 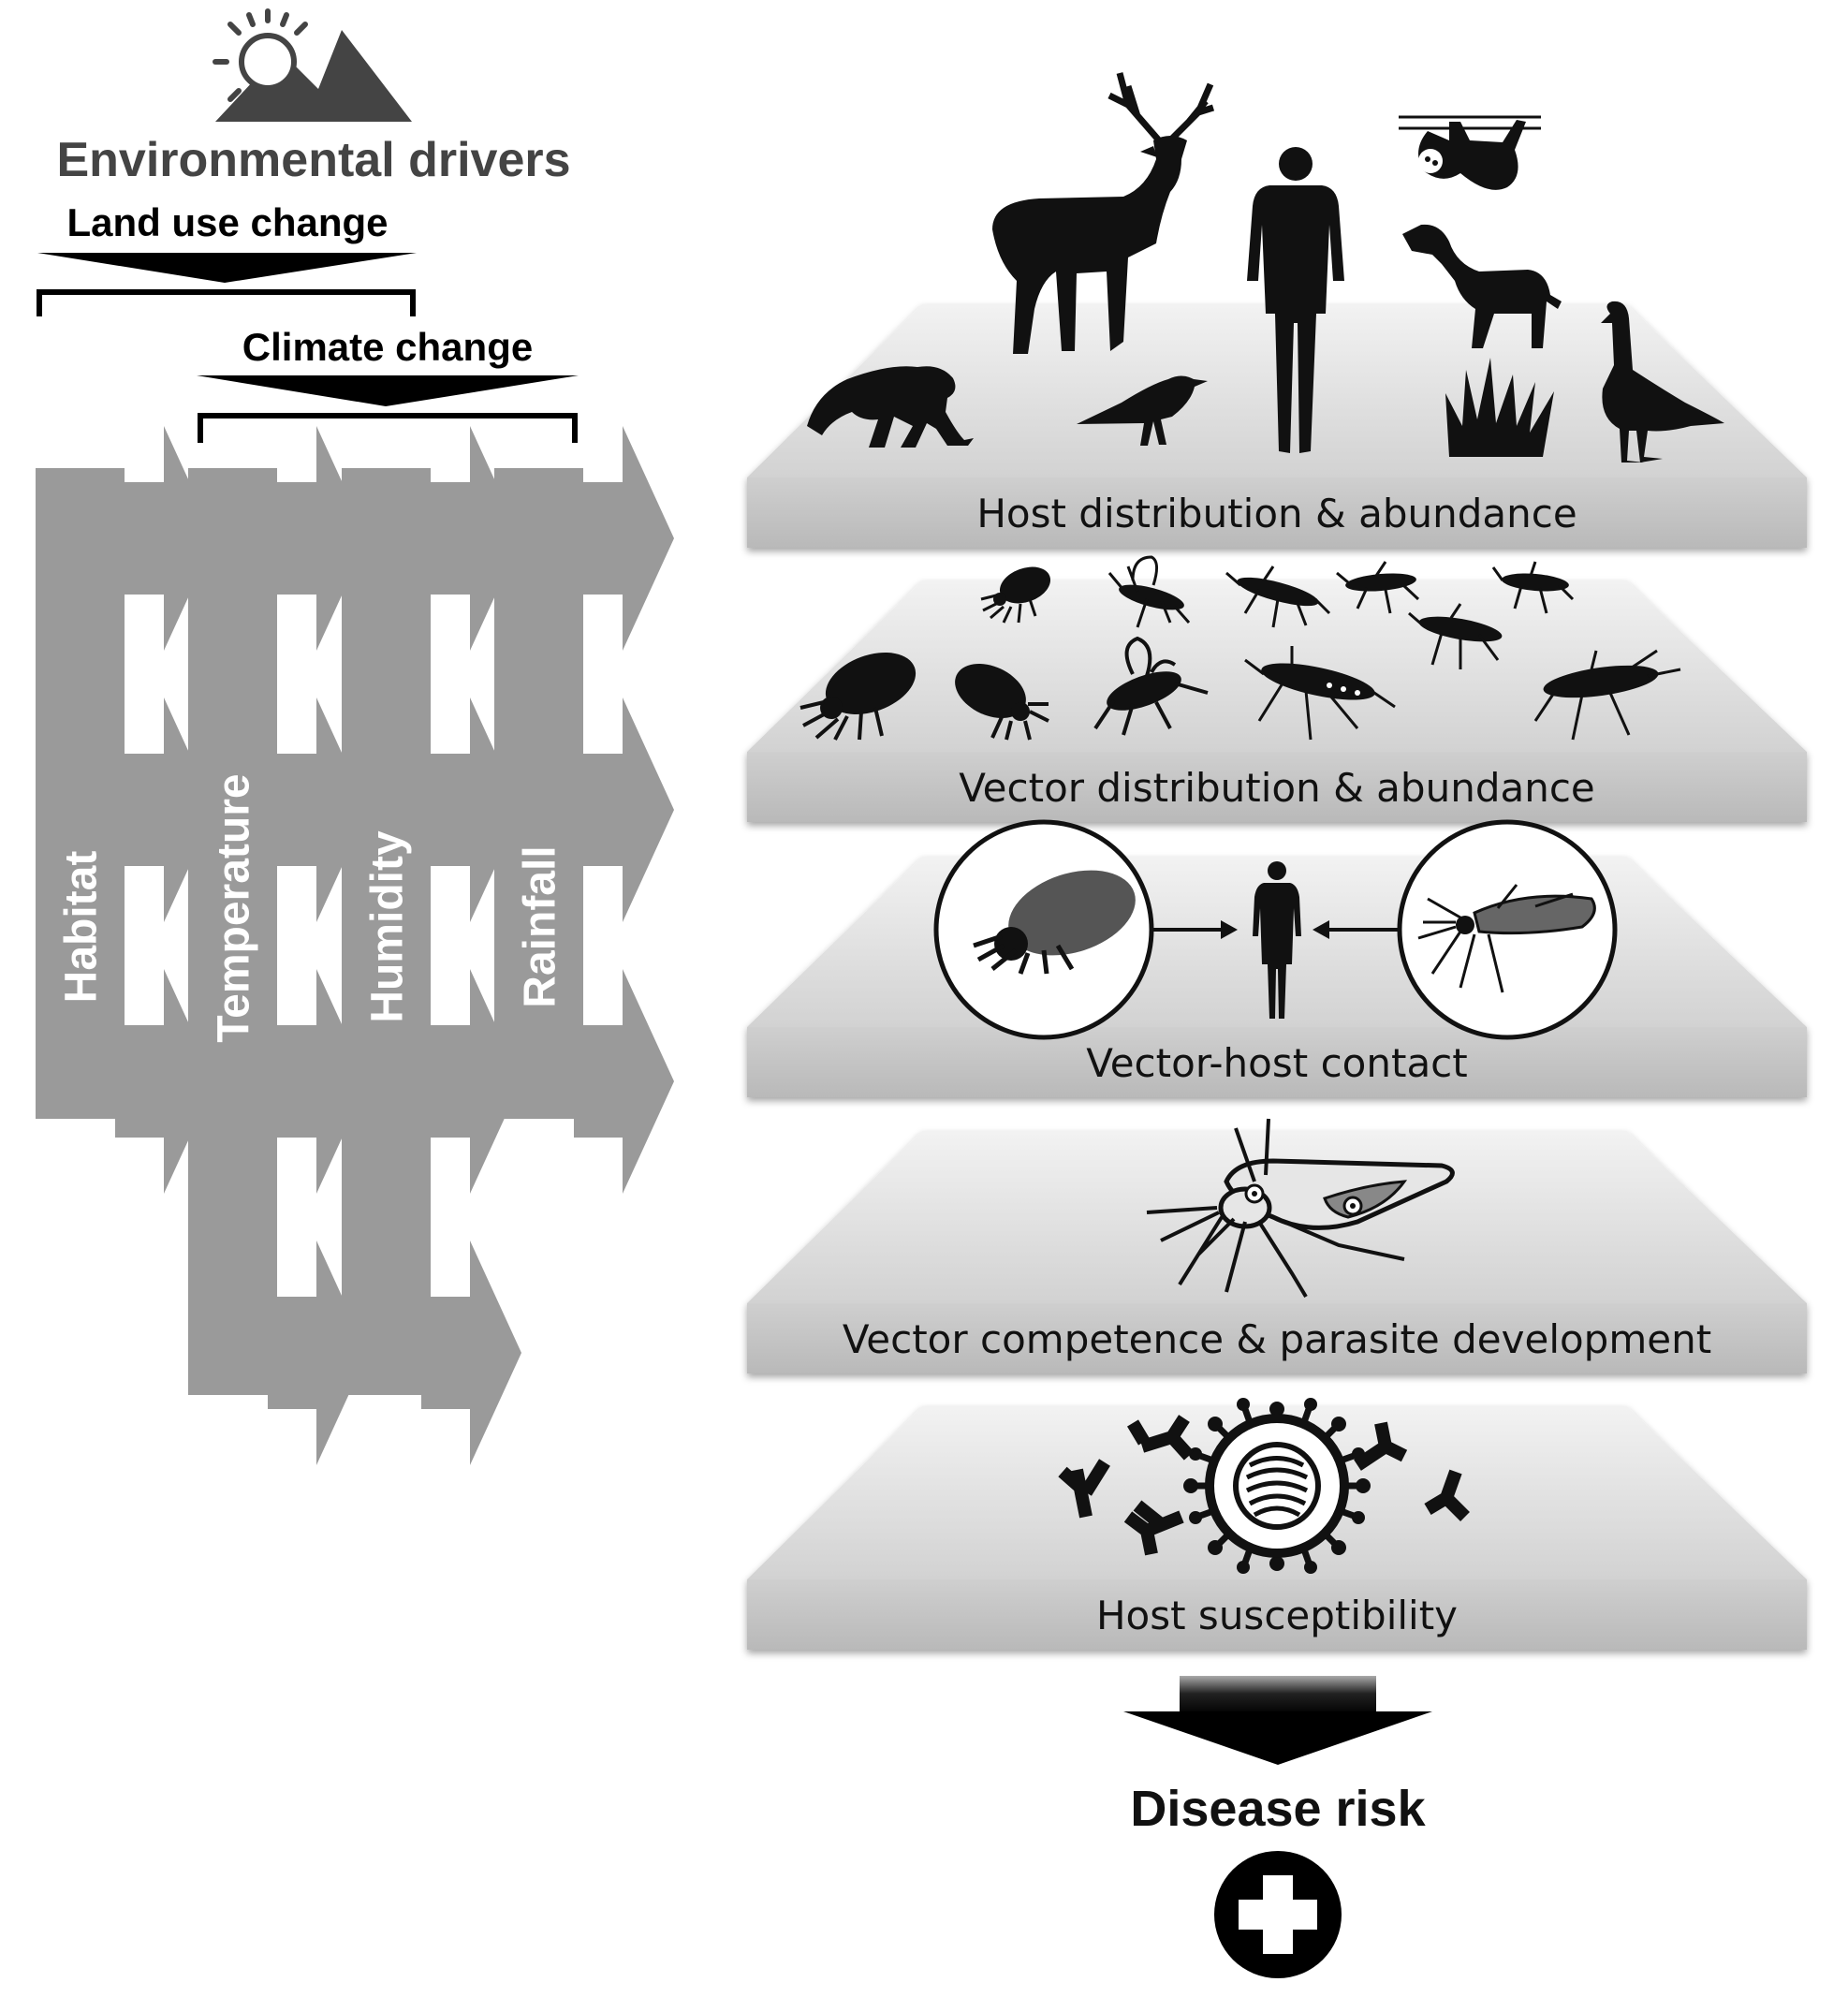 I want to click on layer-label-3: Vector-host contact, so click(x=1277, y=1063).